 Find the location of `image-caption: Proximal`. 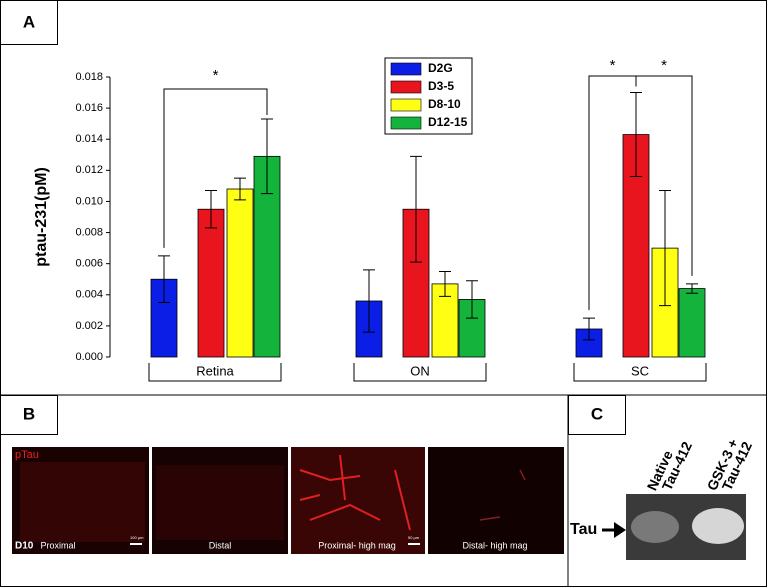

image-caption: Proximal is located at coordinates (57, 545).